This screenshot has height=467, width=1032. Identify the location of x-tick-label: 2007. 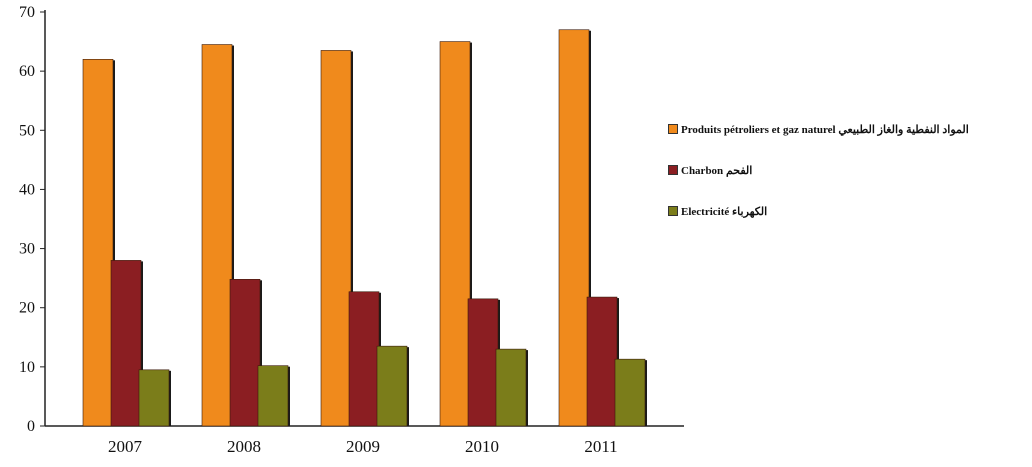
(125, 446).